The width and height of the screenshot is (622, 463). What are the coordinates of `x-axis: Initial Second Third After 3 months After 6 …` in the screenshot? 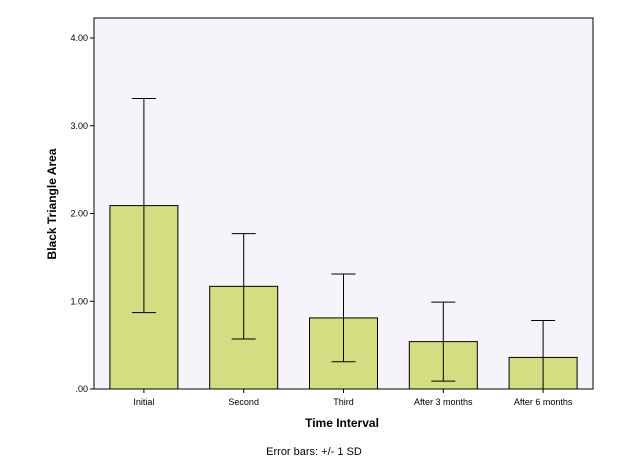 It's located at (353, 398).